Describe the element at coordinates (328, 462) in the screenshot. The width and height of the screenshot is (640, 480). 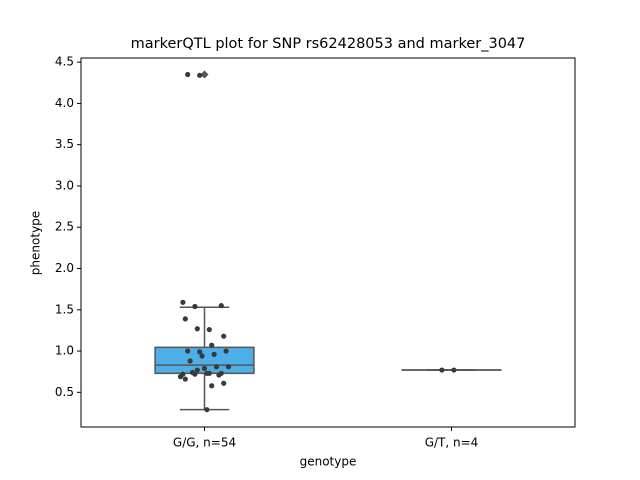
I see `x-axis-label: genotype` at that location.